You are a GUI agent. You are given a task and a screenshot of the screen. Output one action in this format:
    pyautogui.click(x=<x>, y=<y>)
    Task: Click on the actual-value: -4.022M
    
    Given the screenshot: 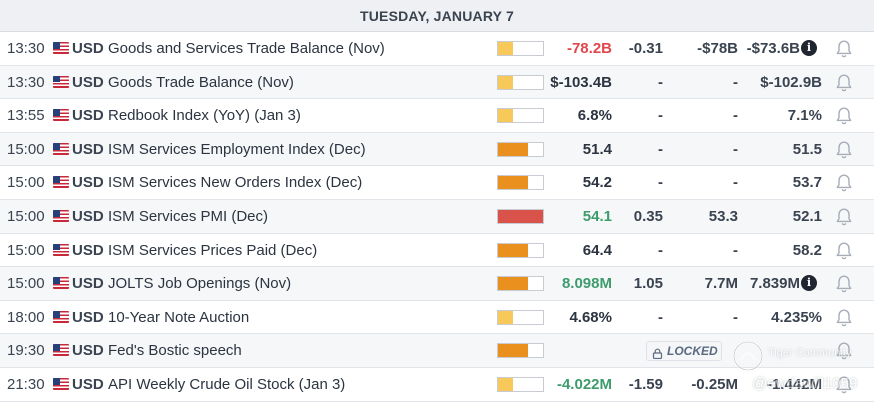 What is the action you would take?
    pyautogui.click(x=584, y=384)
    